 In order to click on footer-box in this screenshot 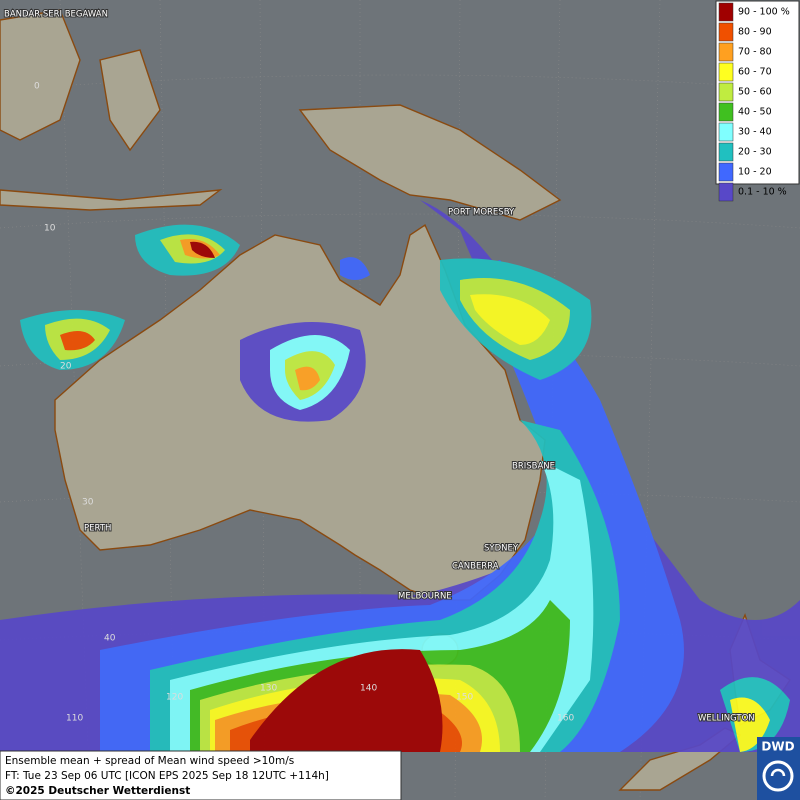, I will do `click(201, 775)`.